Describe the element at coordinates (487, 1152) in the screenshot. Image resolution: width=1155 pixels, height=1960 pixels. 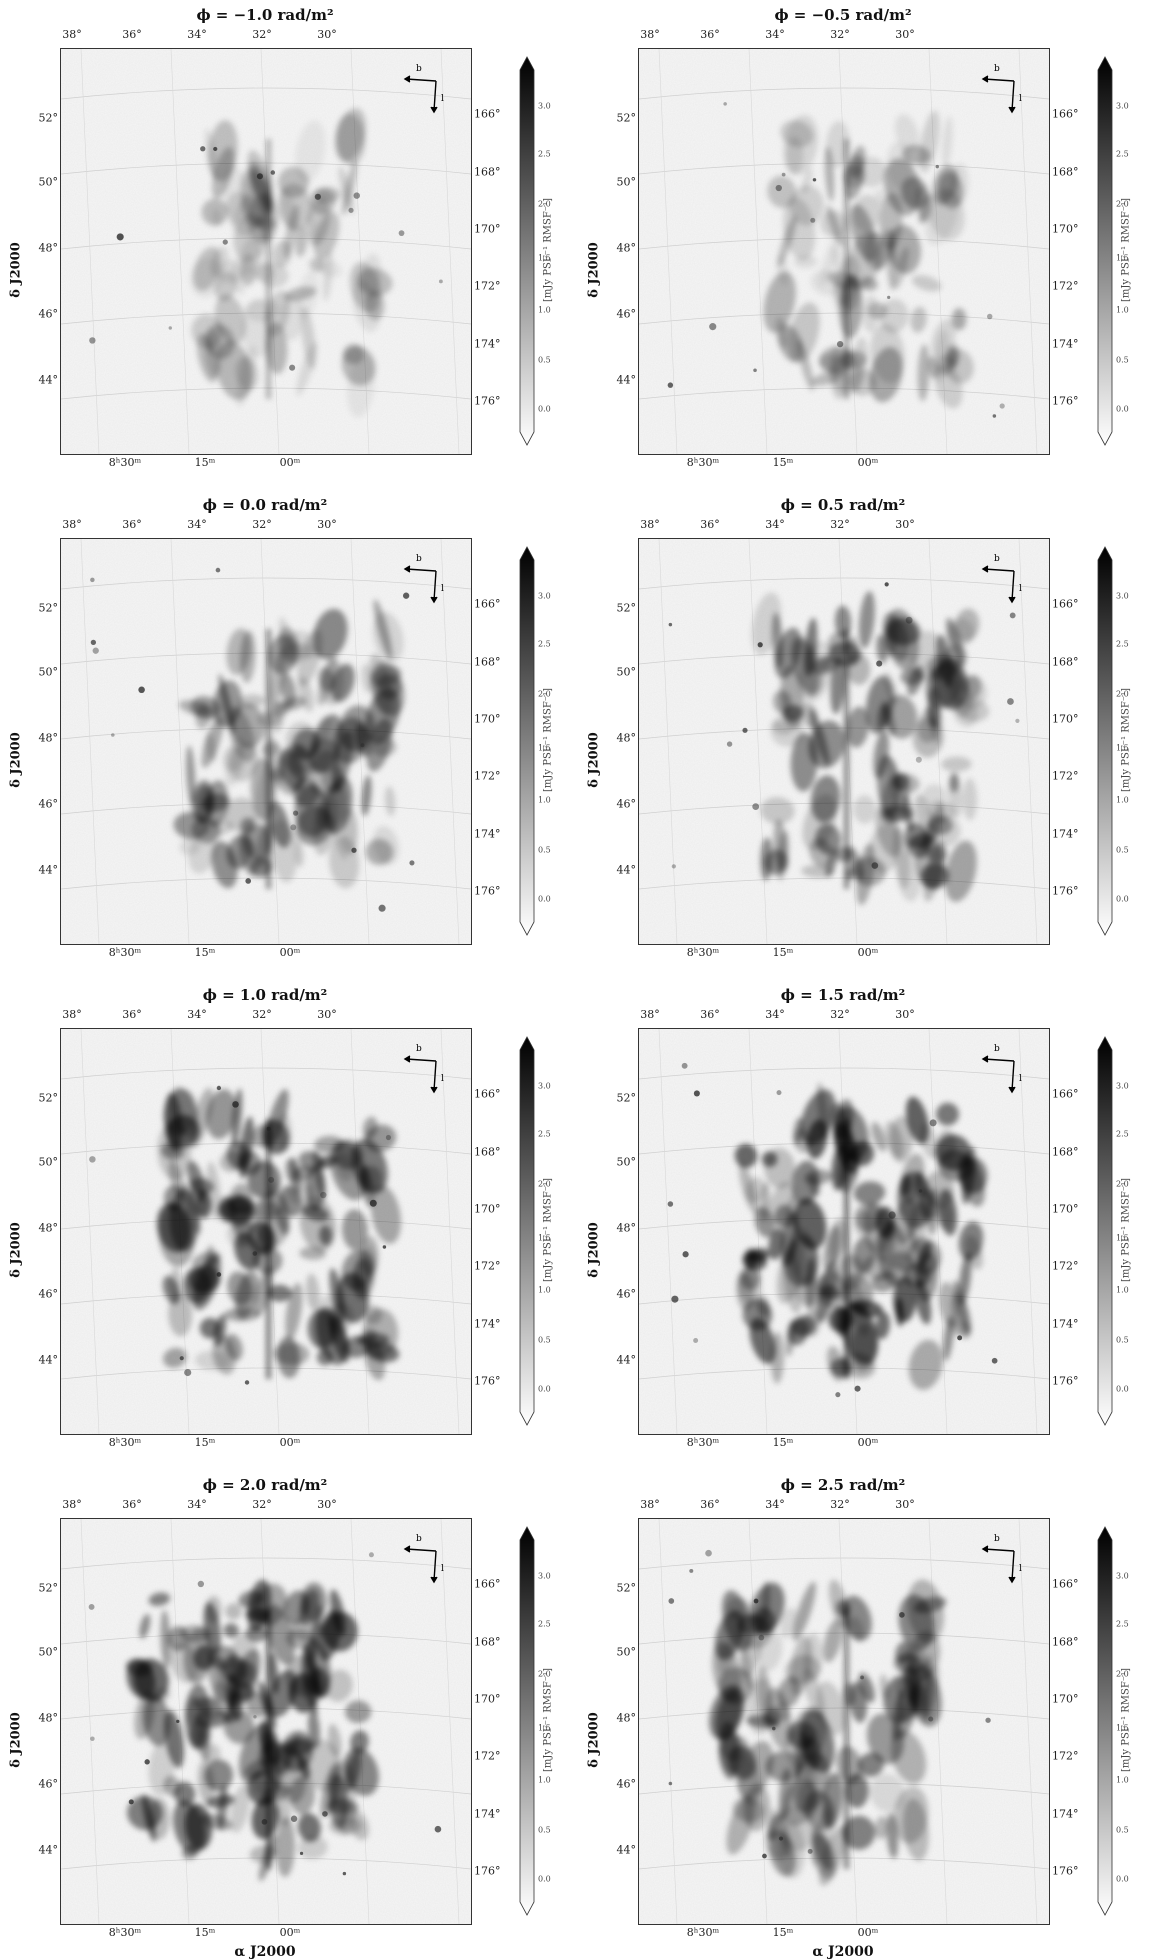
I see `right-tick-label: 168°` at that location.